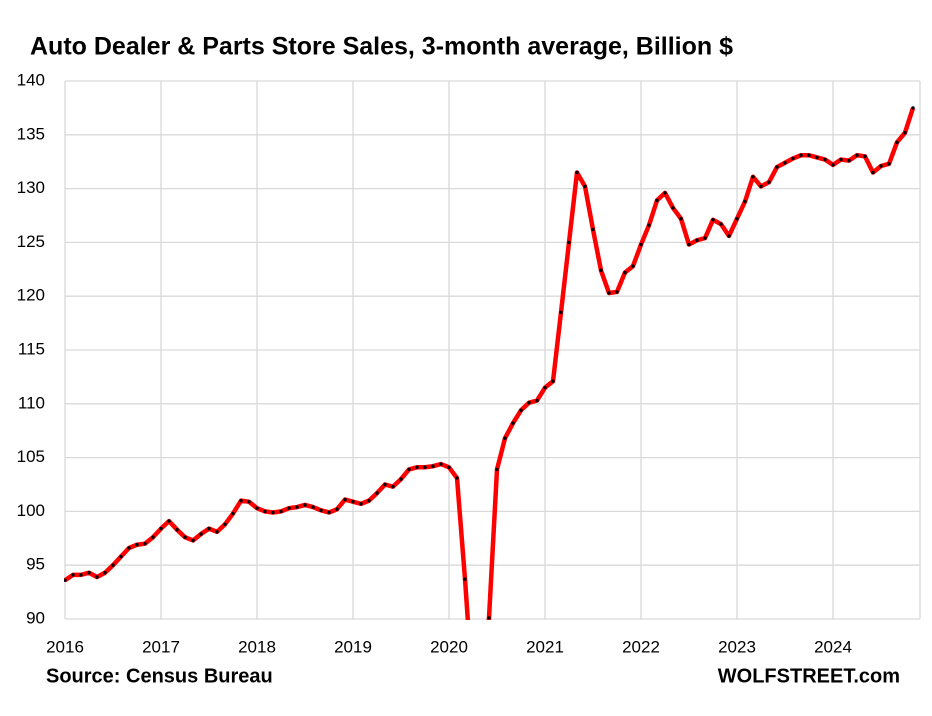 Image resolution: width=932 pixels, height=716 pixels. Describe the element at coordinates (35, 564) in the screenshot. I see `y-tick-label: 95` at that location.